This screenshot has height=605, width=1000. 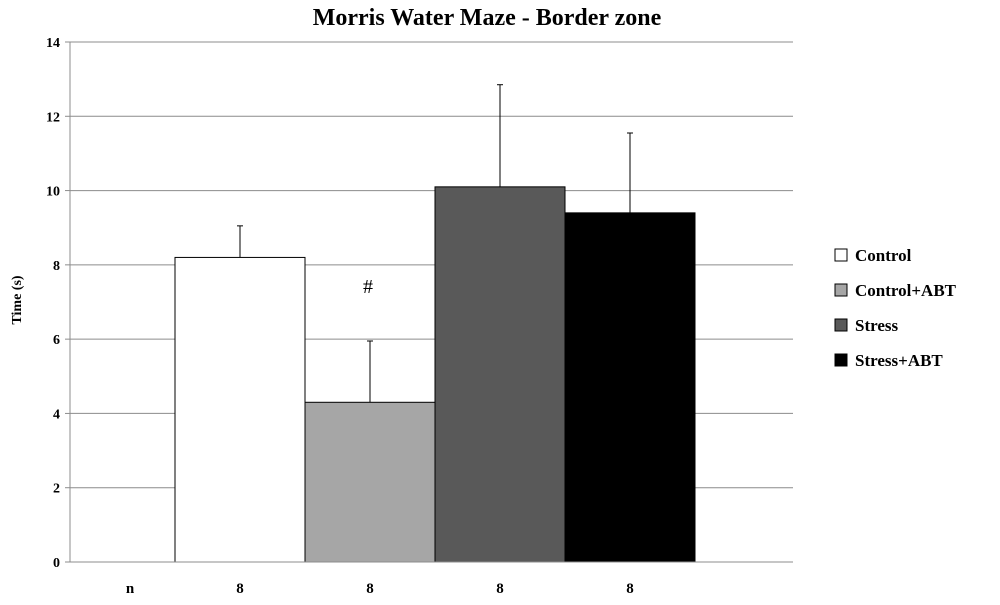 What do you see at coordinates (56, 563) in the screenshot?
I see `y-tick-label: 0` at bounding box center [56, 563].